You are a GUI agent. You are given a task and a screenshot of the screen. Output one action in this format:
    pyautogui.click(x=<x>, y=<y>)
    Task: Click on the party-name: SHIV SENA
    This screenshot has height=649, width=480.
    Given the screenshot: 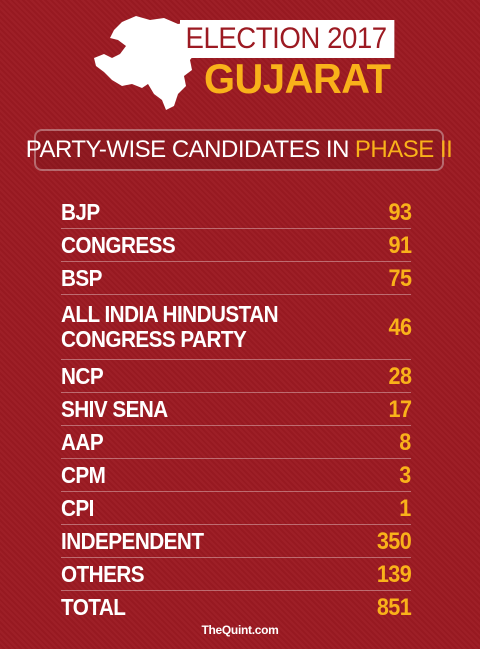 What is the action you would take?
    pyautogui.click(x=114, y=408)
    